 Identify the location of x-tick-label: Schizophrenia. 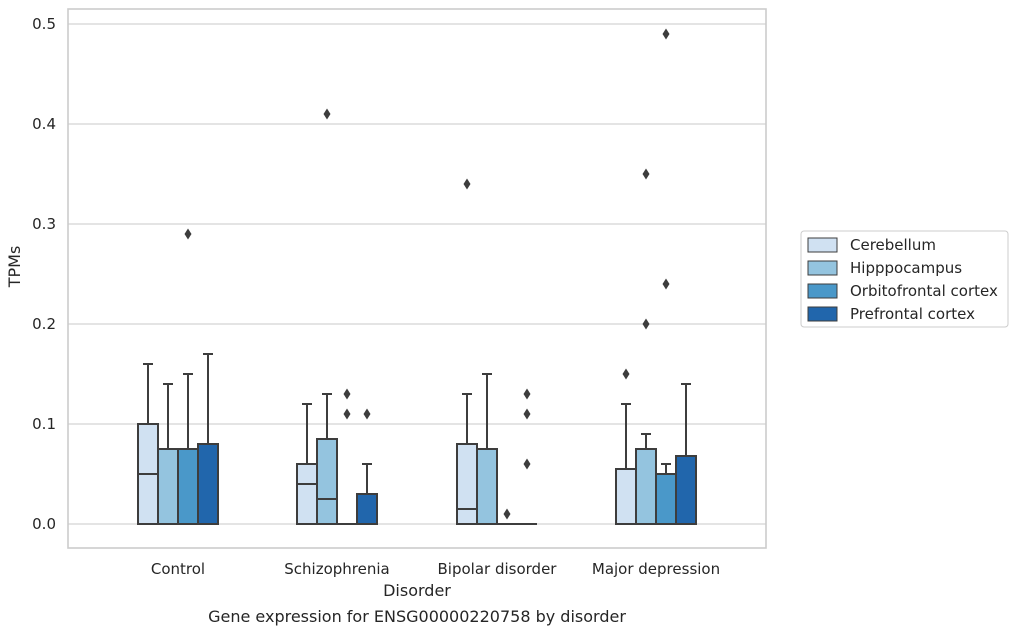
(336, 569).